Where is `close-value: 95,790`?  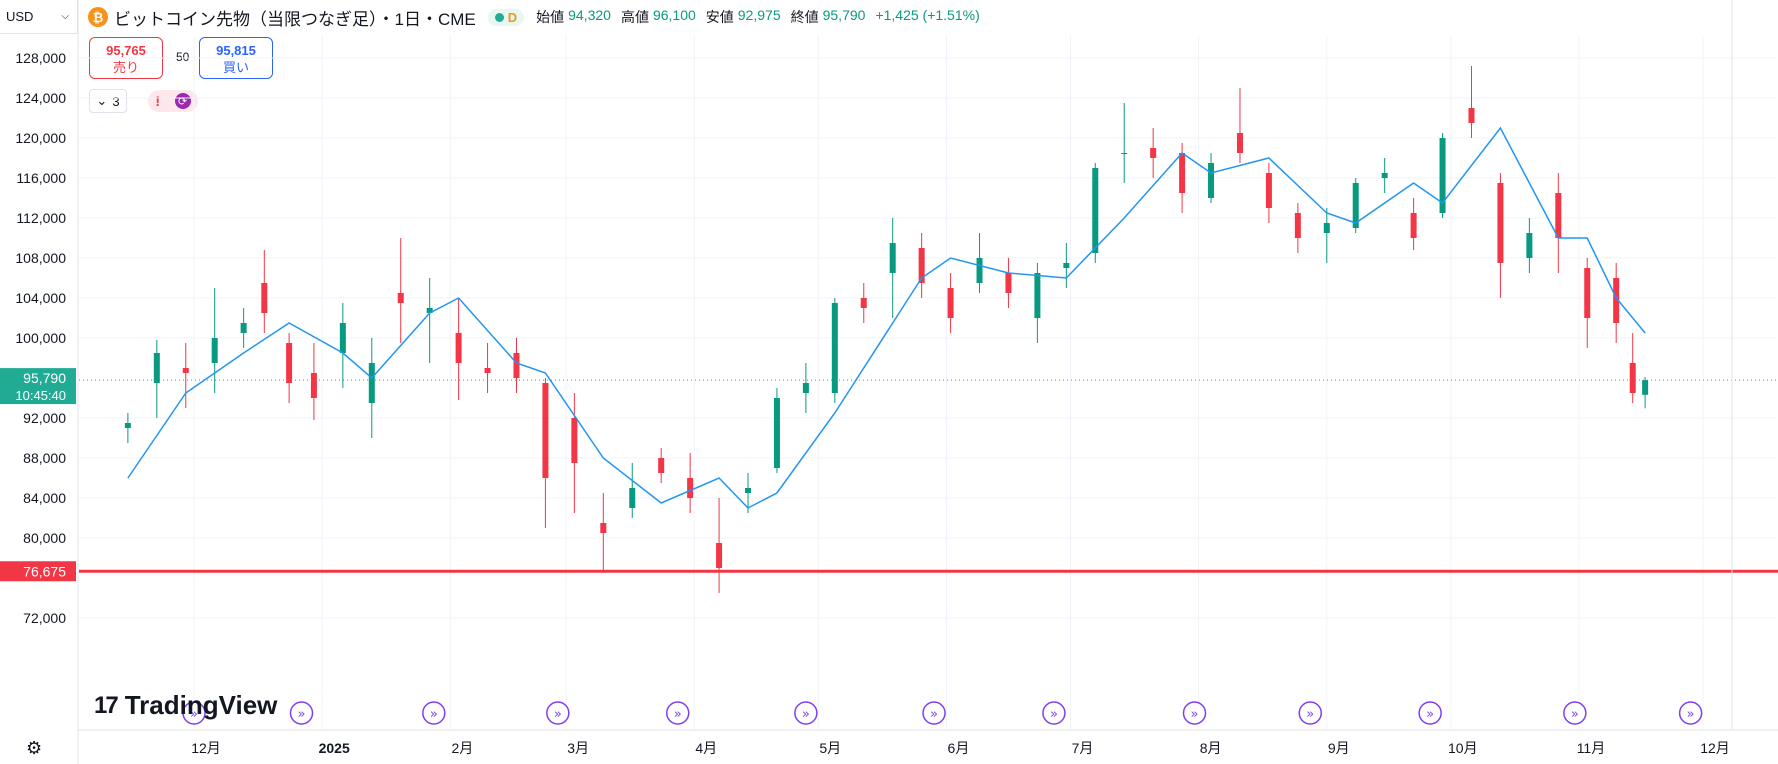
close-value: 95,790 is located at coordinates (844, 15).